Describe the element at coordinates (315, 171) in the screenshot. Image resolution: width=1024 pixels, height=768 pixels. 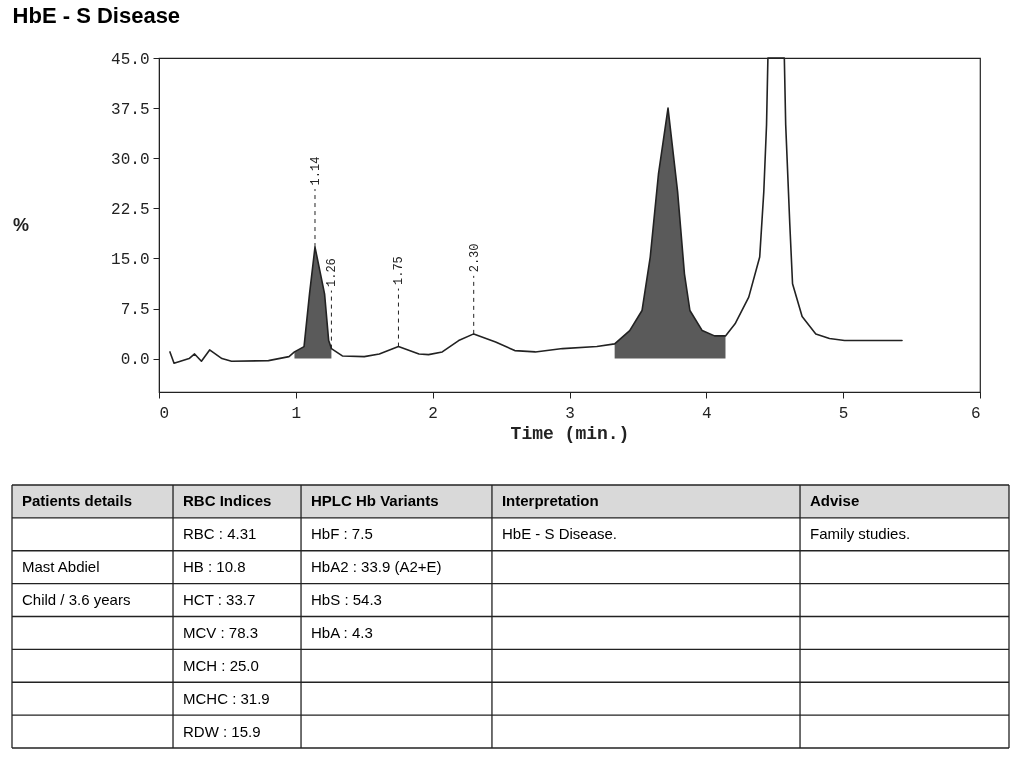
I see `annotation: 1.14` at that location.